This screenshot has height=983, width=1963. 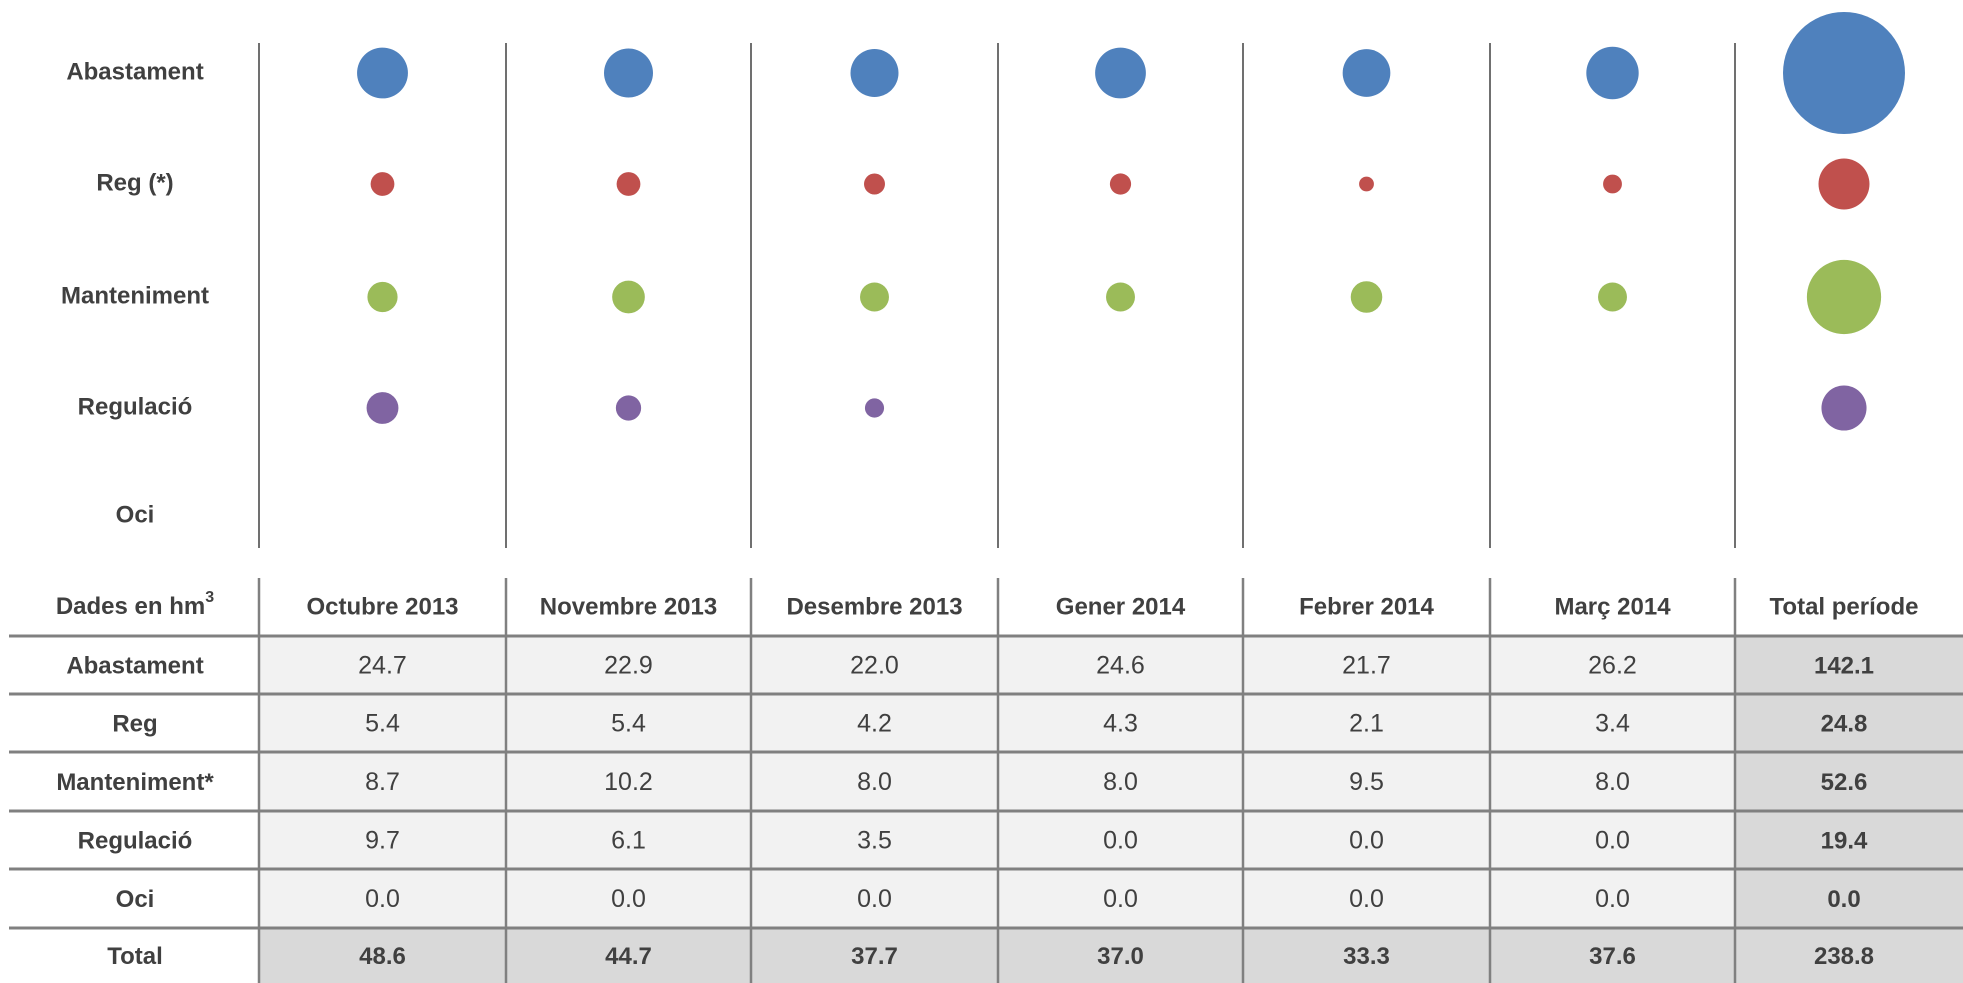 What do you see at coordinates (382, 956) in the screenshot?
I see `cell-value: 48.6` at bounding box center [382, 956].